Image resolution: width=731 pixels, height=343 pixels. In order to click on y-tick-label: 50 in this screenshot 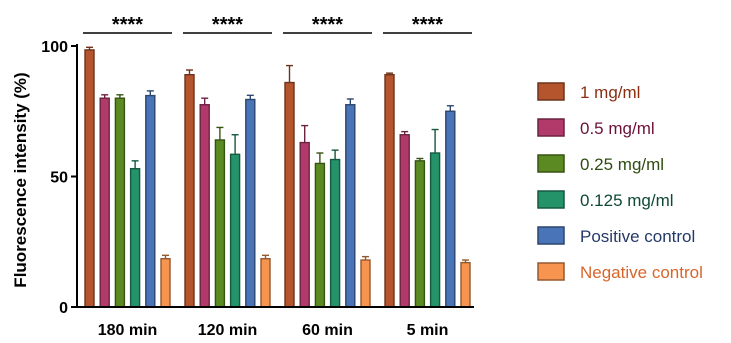, I will do `click(59, 178)`.